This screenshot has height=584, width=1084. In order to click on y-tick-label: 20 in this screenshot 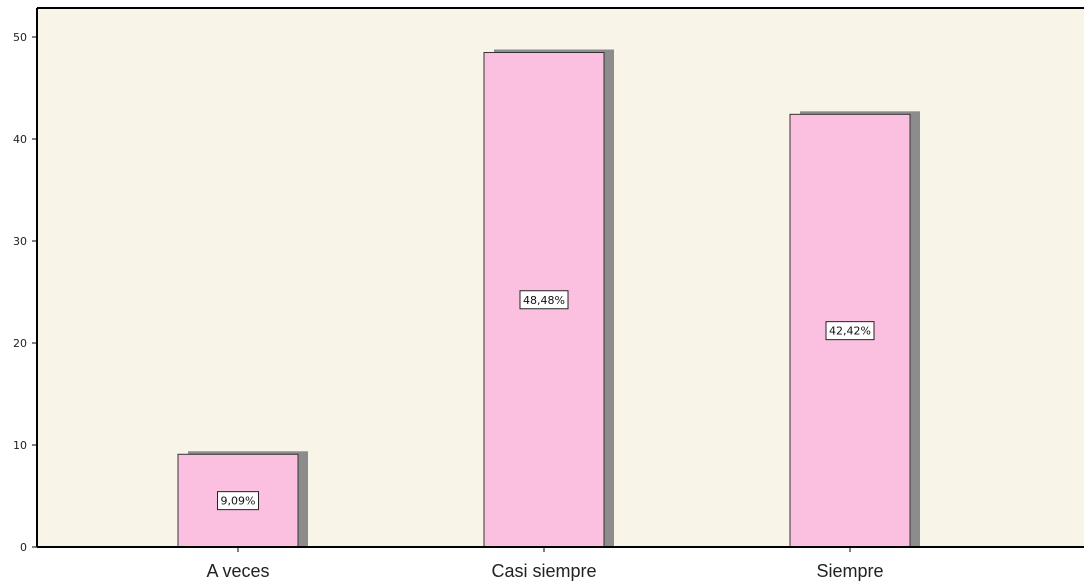, I will do `click(20, 343)`.